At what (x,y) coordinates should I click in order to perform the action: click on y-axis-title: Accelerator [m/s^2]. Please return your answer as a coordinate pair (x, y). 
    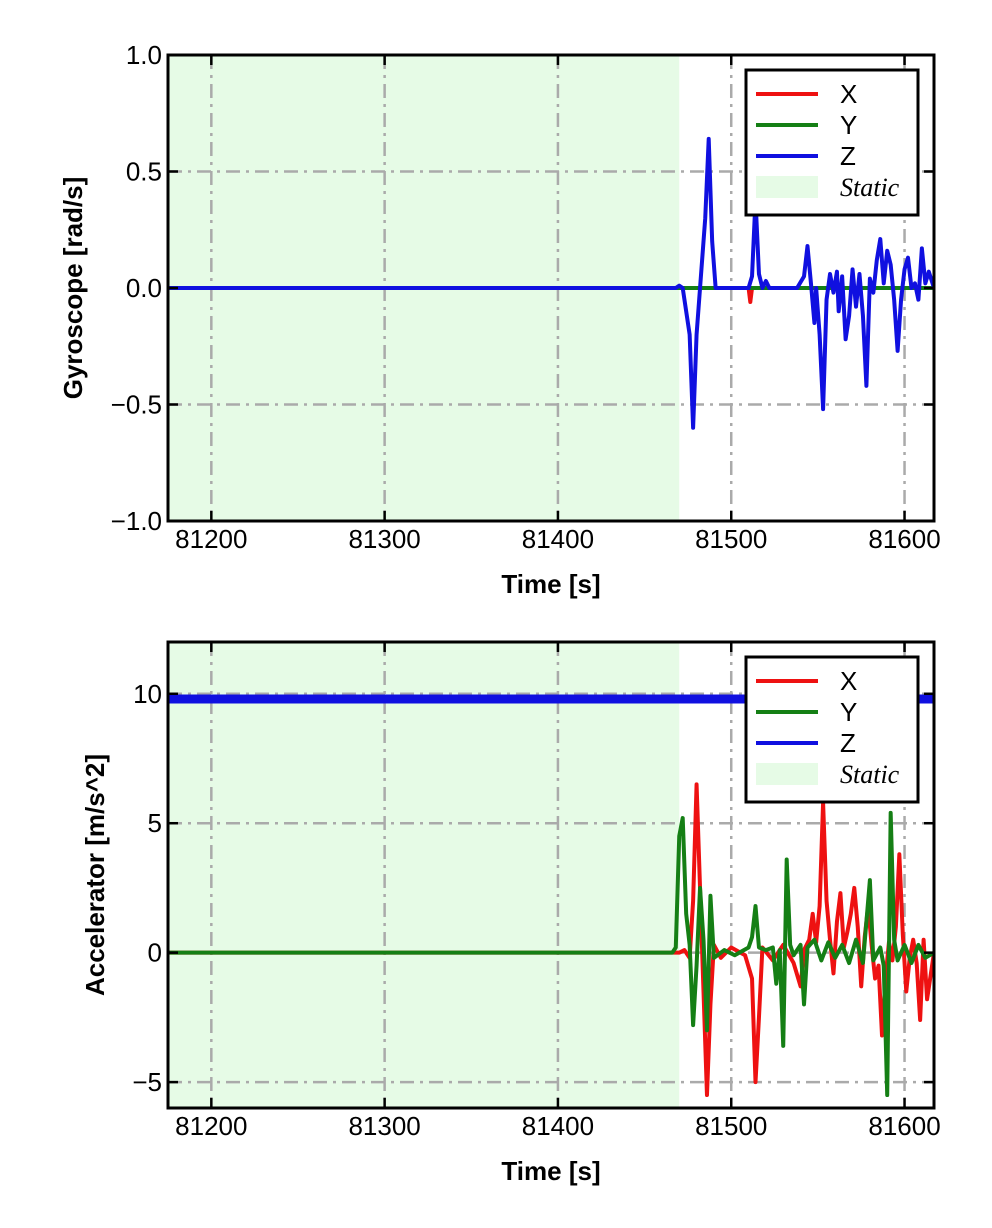
    Looking at the image, I should click on (95, 875).